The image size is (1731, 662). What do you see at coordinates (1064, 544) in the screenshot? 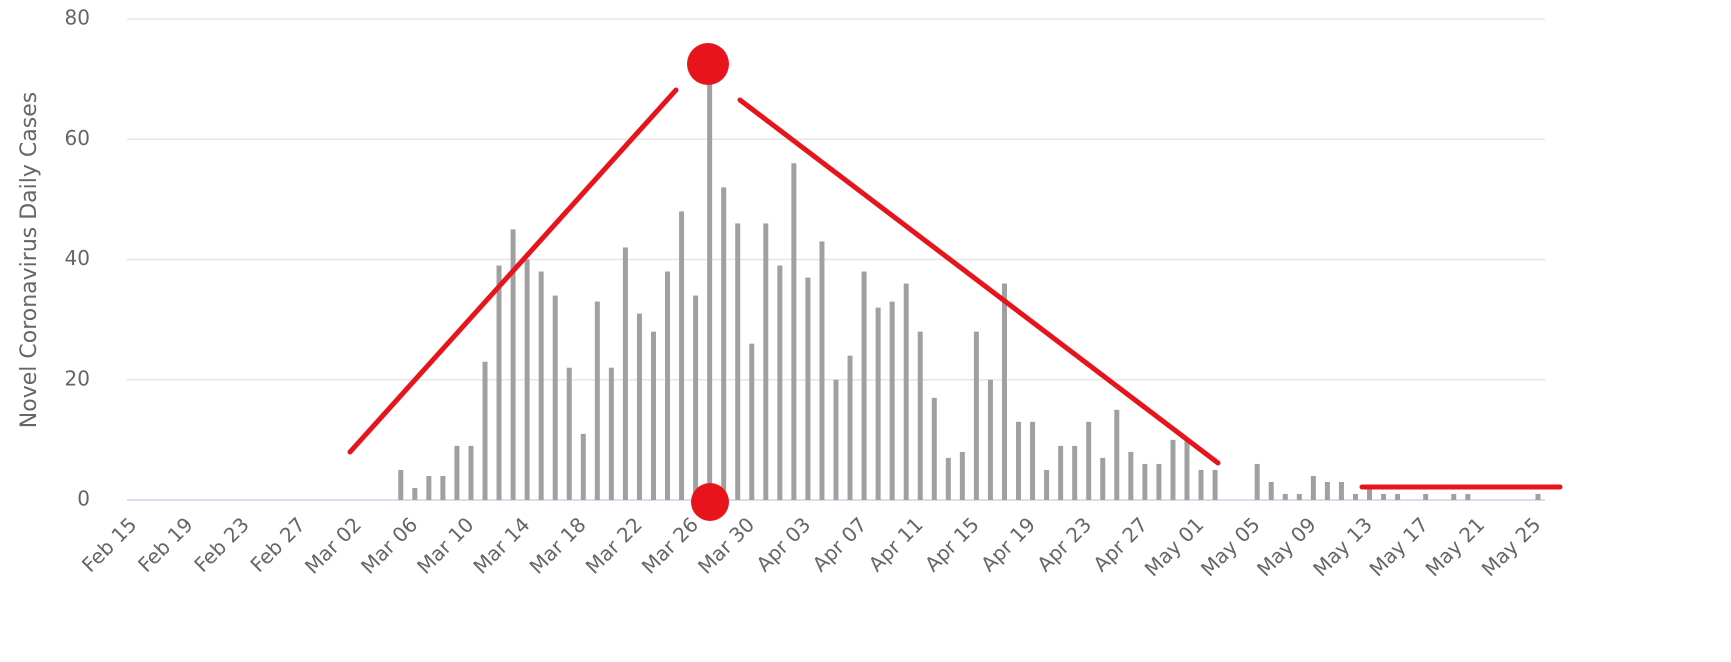
I see `x-tick-label: Apr 23` at bounding box center [1064, 544].